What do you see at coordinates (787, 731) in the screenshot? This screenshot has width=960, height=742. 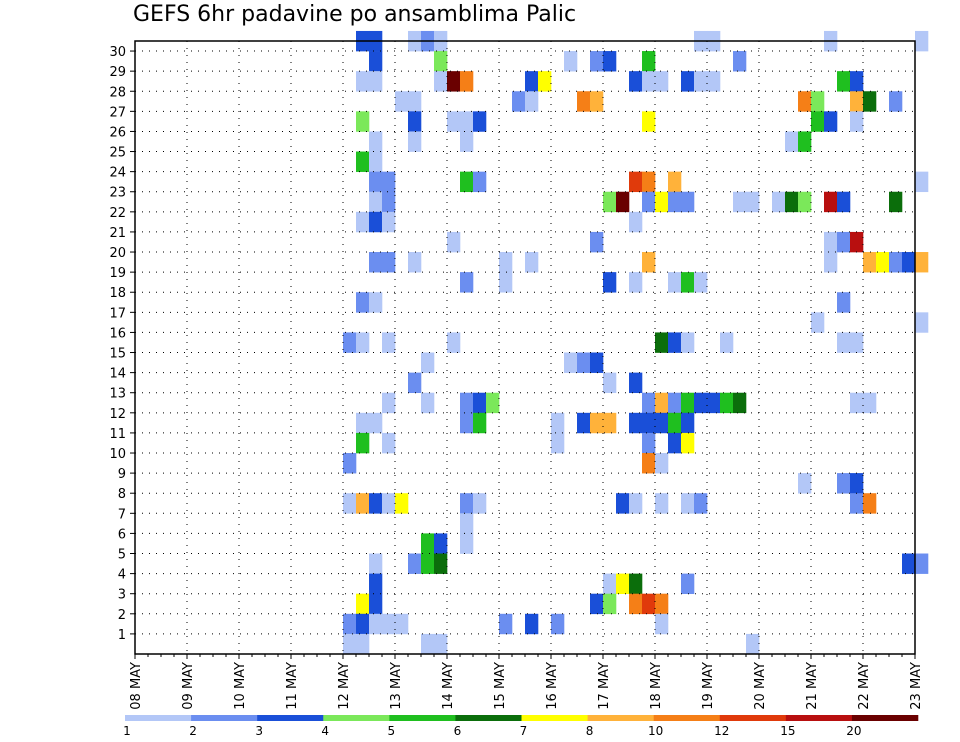 I see `colorbar-label: 15` at bounding box center [787, 731].